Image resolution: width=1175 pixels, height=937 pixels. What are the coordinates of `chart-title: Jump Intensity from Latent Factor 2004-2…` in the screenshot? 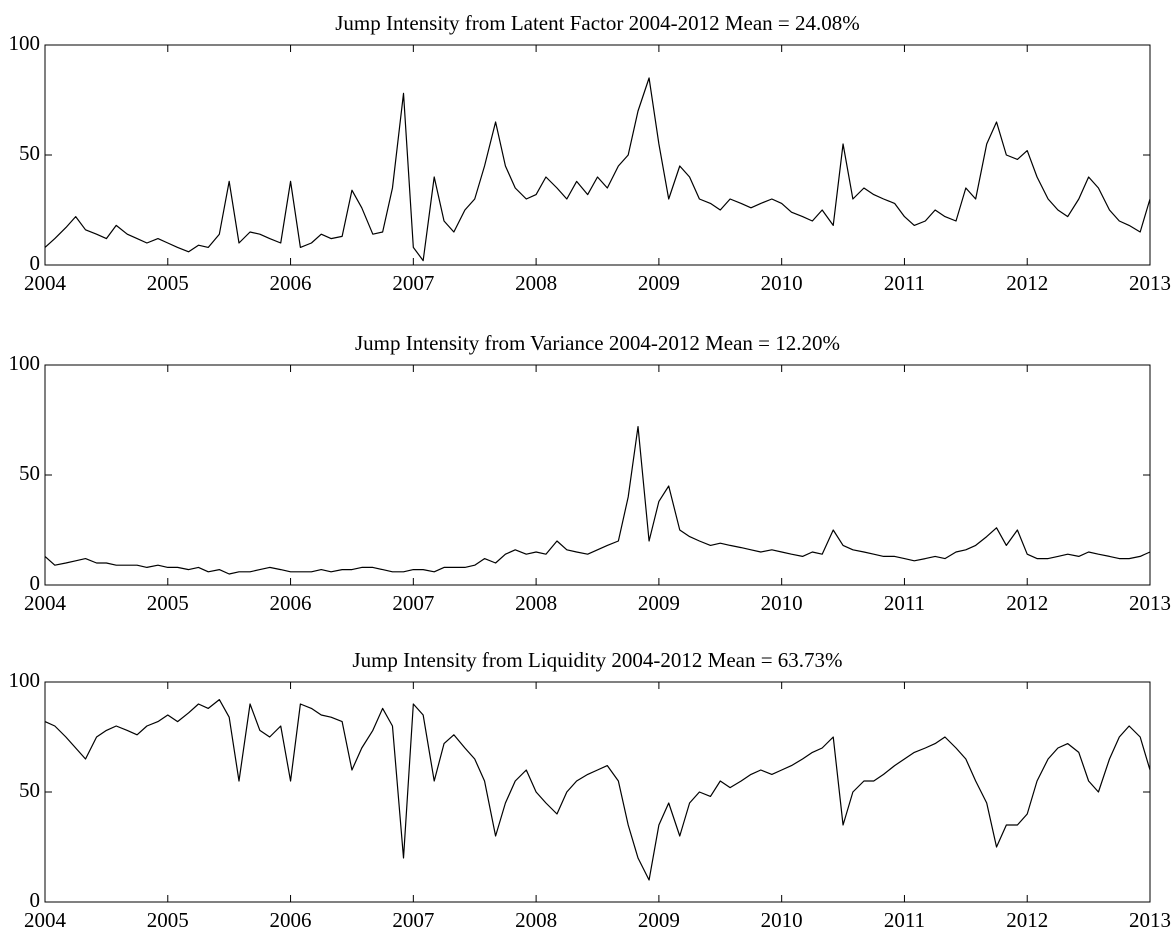 It's located at (597, 23).